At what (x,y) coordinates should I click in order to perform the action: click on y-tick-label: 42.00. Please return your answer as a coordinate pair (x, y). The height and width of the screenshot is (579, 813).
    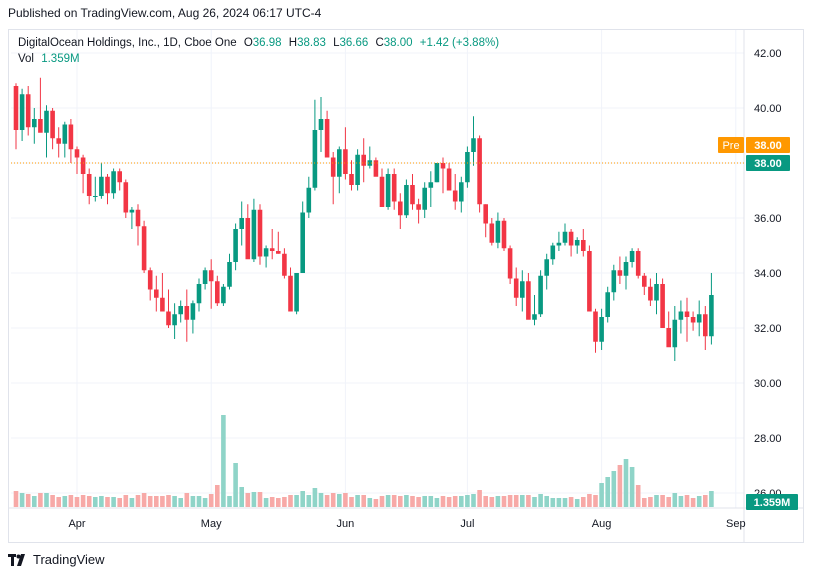
    Looking at the image, I should click on (768, 54).